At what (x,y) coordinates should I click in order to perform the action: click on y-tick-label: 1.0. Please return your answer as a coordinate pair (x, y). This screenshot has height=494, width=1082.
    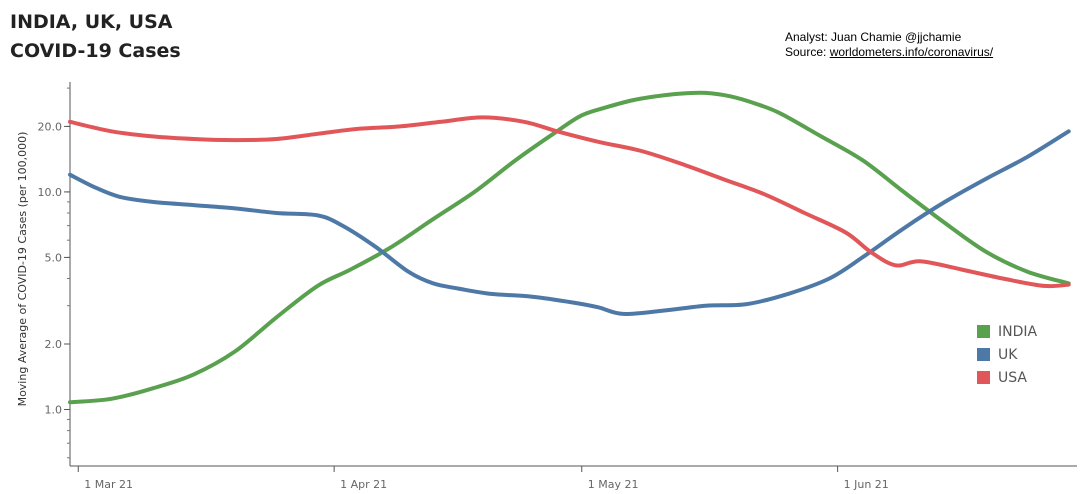
    Looking at the image, I should click on (54, 410).